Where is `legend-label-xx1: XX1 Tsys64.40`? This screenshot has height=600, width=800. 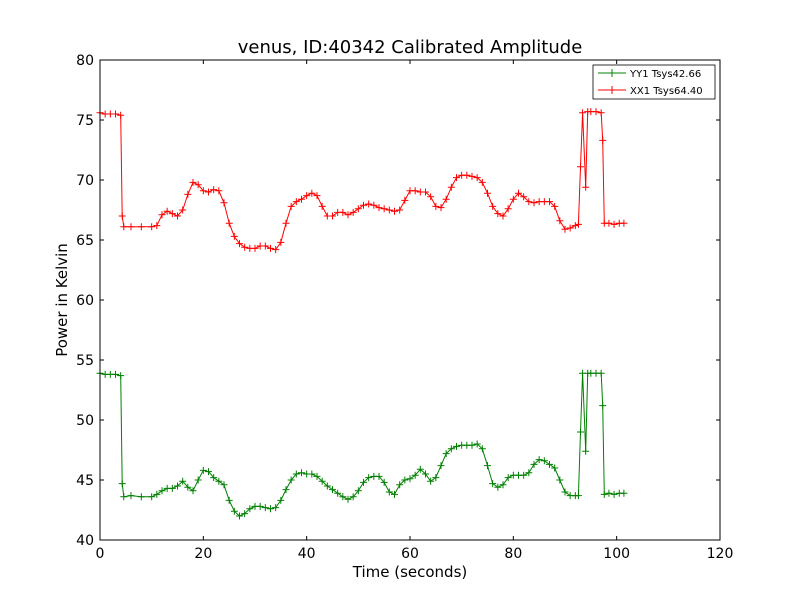
legend-label-xx1: XX1 Tsys64.40 is located at coordinates (666, 91).